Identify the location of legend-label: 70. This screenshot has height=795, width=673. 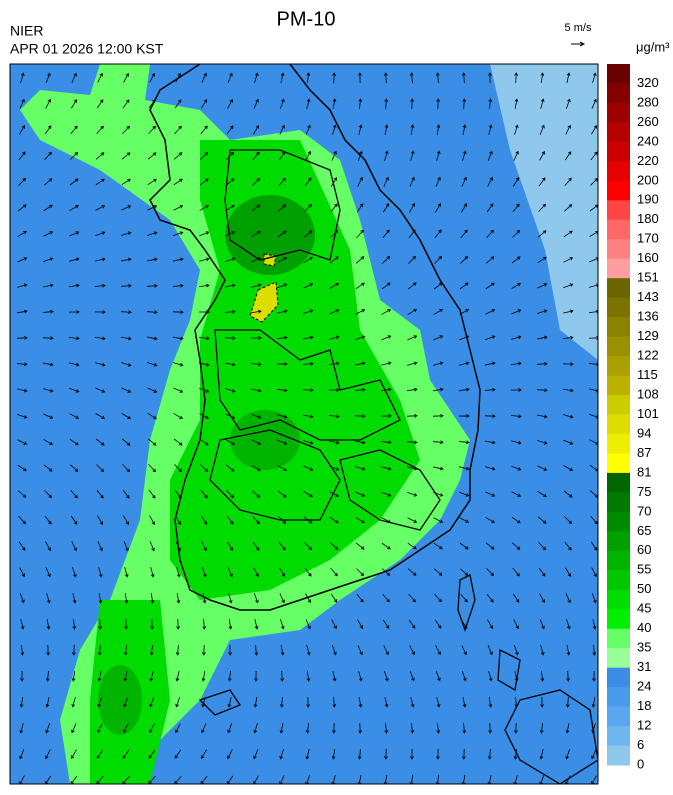
(644, 510).